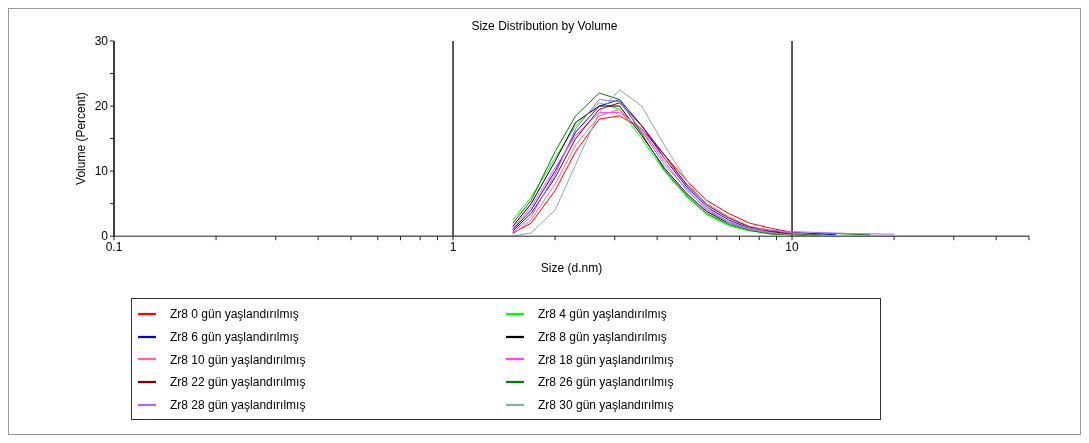 The height and width of the screenshot is (443, 1089). What do you see at coordinates (606, 359) in the screenshot?
I see `legend-label: Zr8 18 gün yaşlandırılmış` at bounding box center [606, 359].